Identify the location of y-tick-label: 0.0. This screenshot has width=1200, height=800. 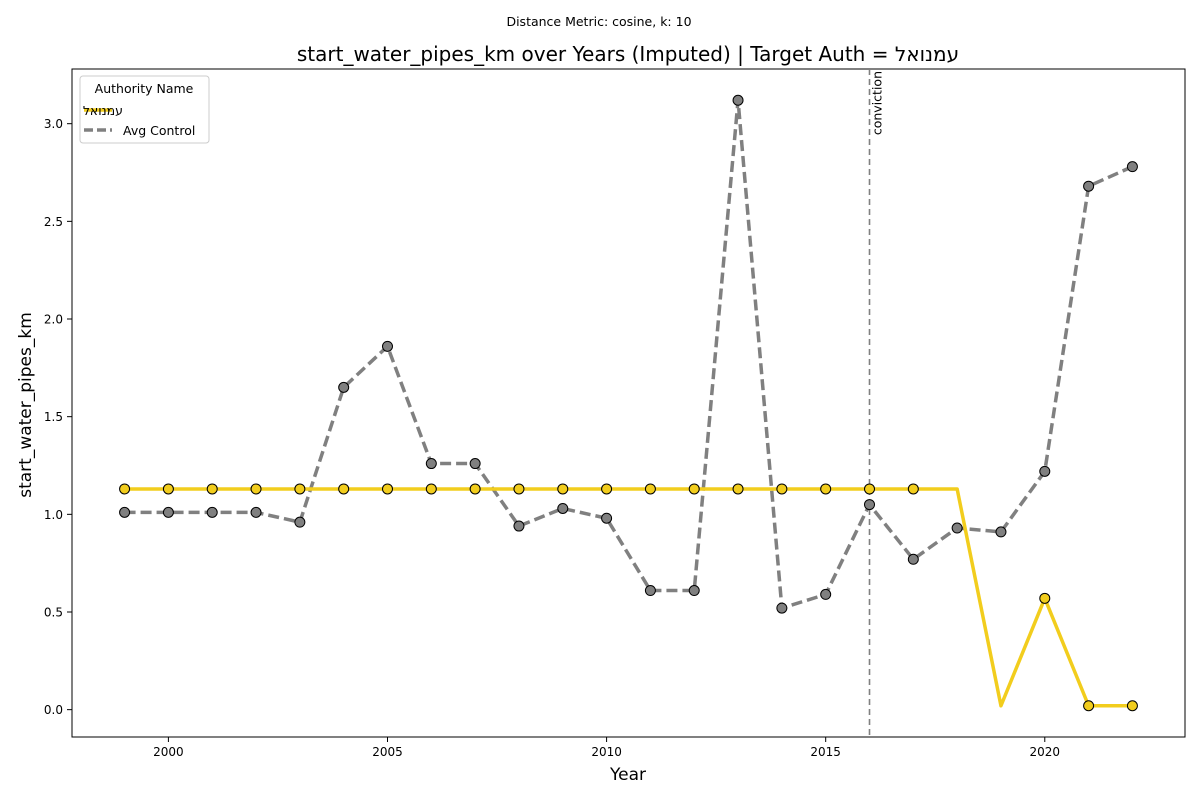
(53, 710).